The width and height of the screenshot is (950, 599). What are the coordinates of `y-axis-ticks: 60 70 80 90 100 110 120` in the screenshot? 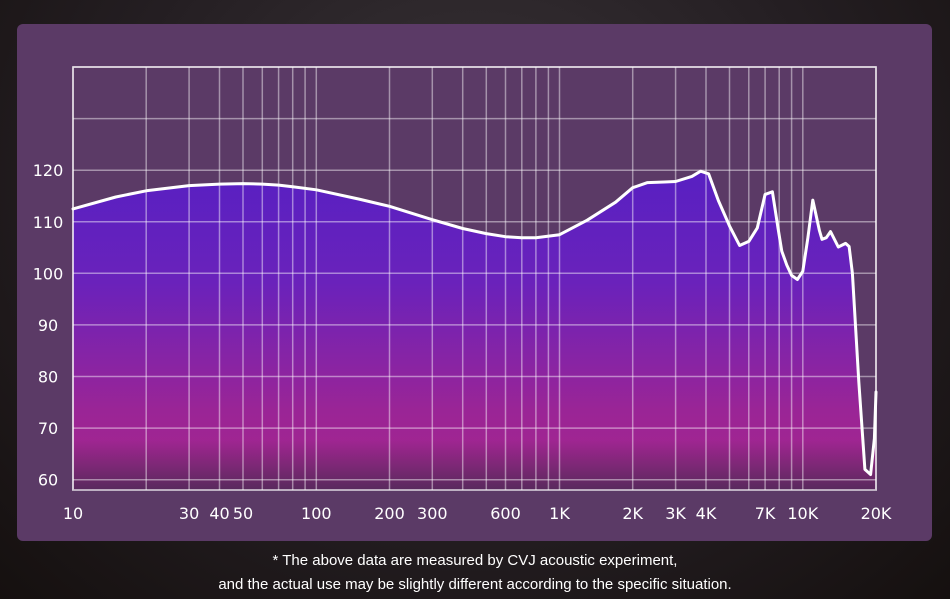 It's located at (48, 325).